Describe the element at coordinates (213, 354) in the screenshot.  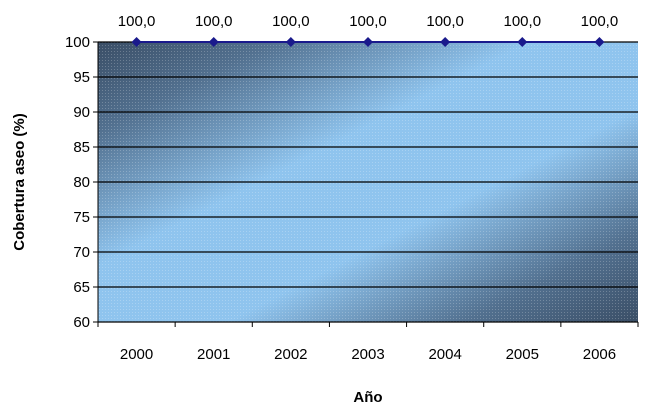
I see `x-tick-label: 2001` at that location.